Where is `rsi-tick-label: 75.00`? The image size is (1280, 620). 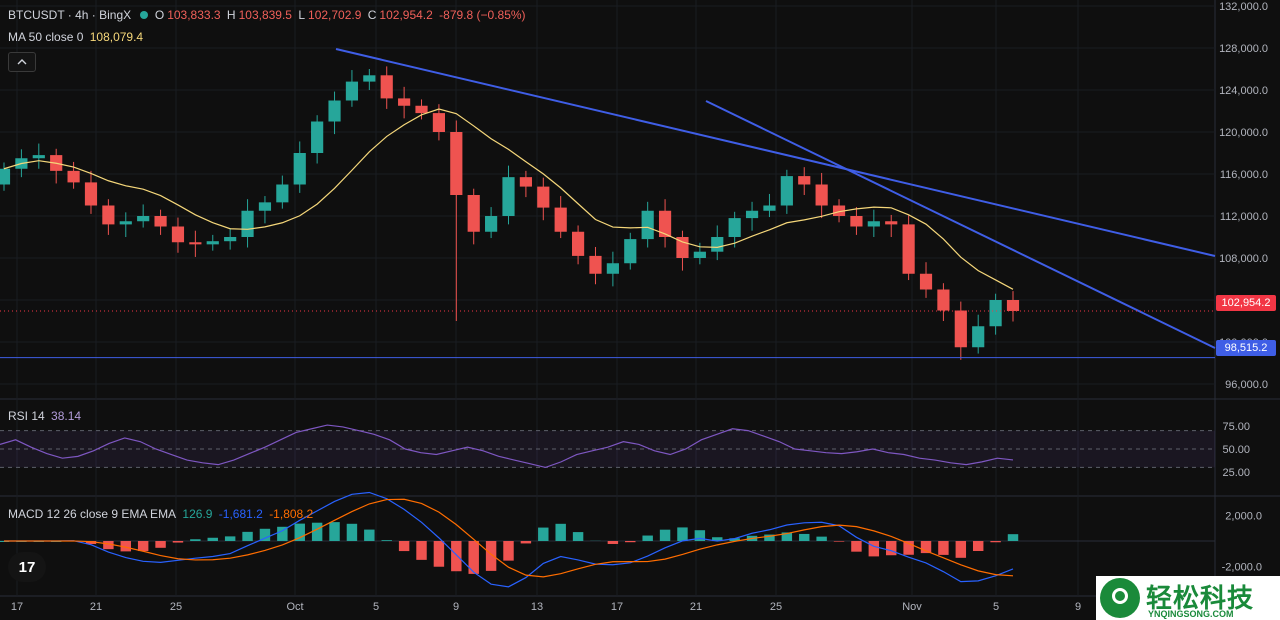
rsi-tick-label: 75.00 is located at coordinates (1236, 427).